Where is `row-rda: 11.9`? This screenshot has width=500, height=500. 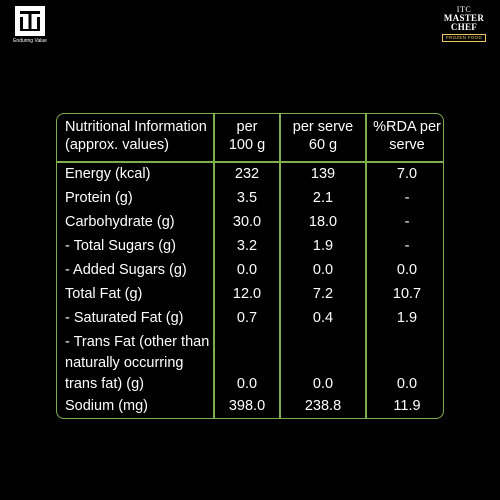 row-rda: 11.9 is located at coordinates (407, 406).